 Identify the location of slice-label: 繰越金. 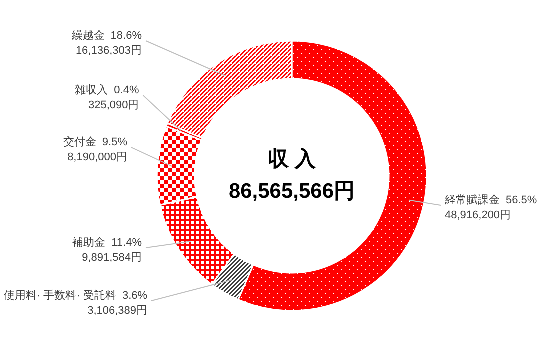
(87, 35).